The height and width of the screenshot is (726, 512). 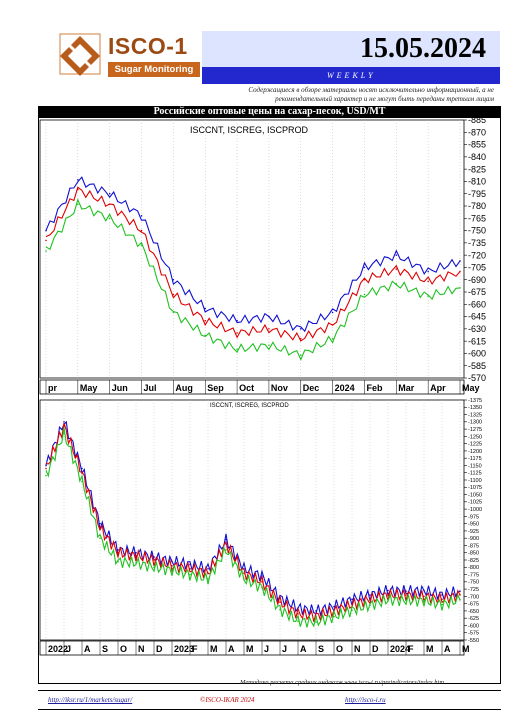 What do you see at coordinates (473, 612) in the screenshot?
I see `y-tick-label: -650` at bounding box center [473, 612].